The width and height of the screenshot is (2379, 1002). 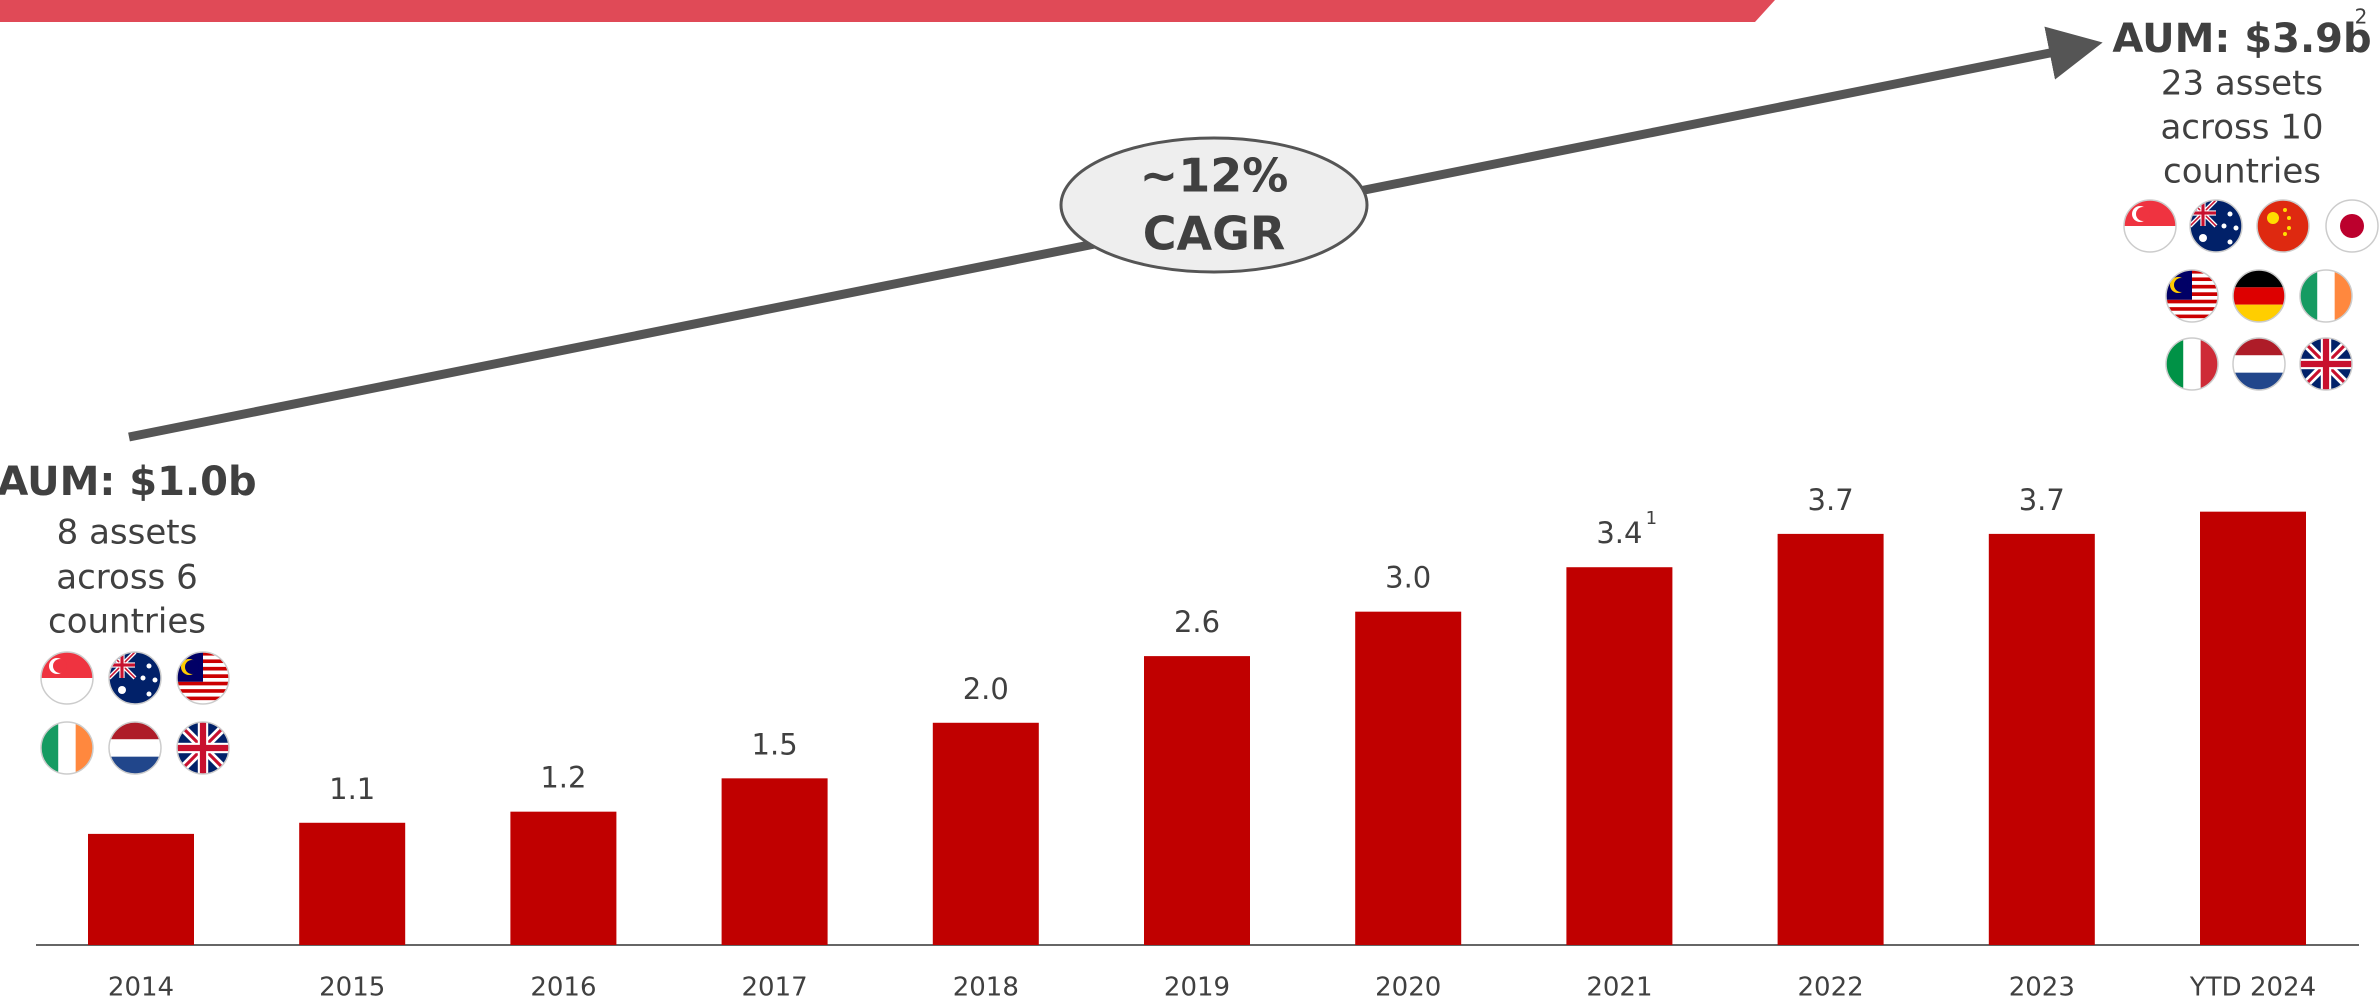 I want to click on value-label: 3.4, so click(x=1619, y=533).